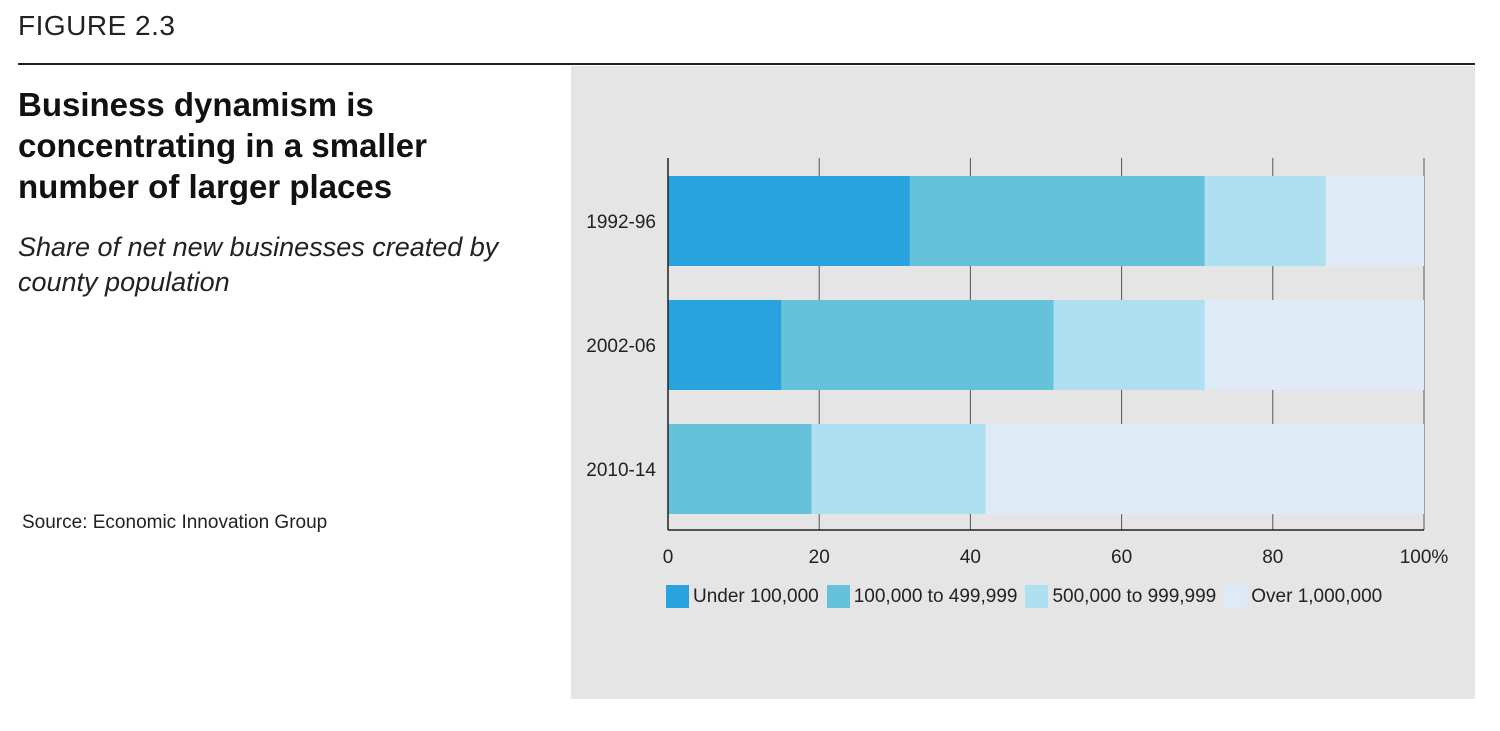 This screenshot has width=1500, height=731. Describe the element at coordinates (746, 64) in the screenshot. I see `header-rule` at that location.